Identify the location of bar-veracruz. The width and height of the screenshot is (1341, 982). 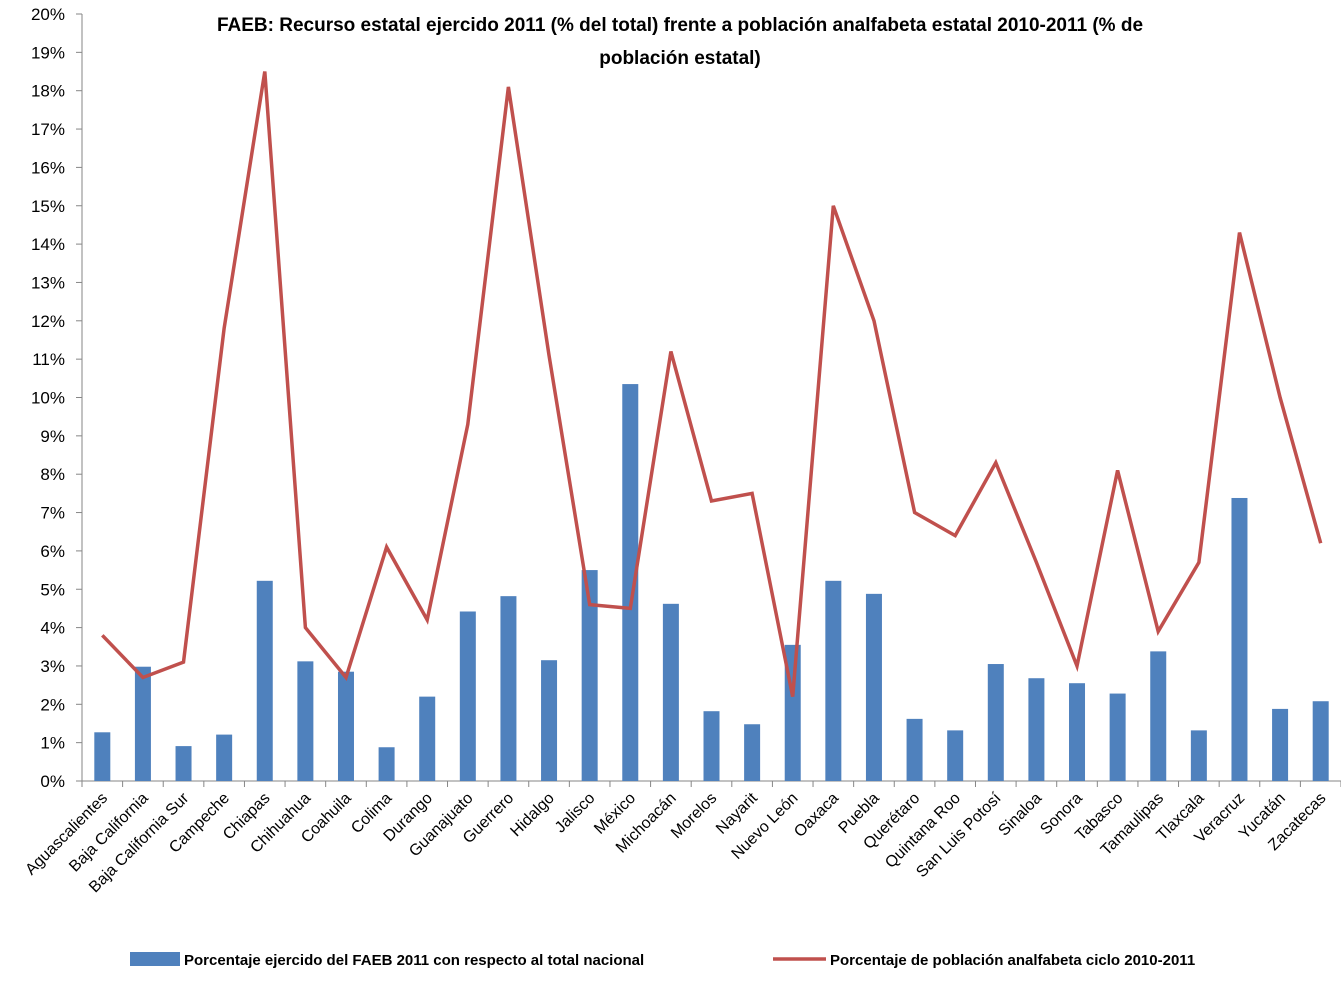
(1239, 639).